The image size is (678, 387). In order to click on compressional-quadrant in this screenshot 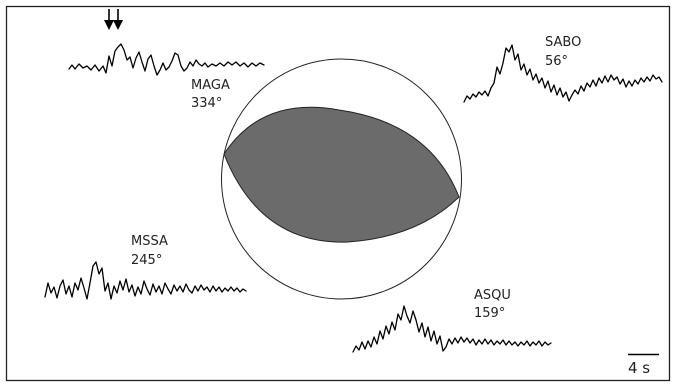, I will do `click(341, 174)`.